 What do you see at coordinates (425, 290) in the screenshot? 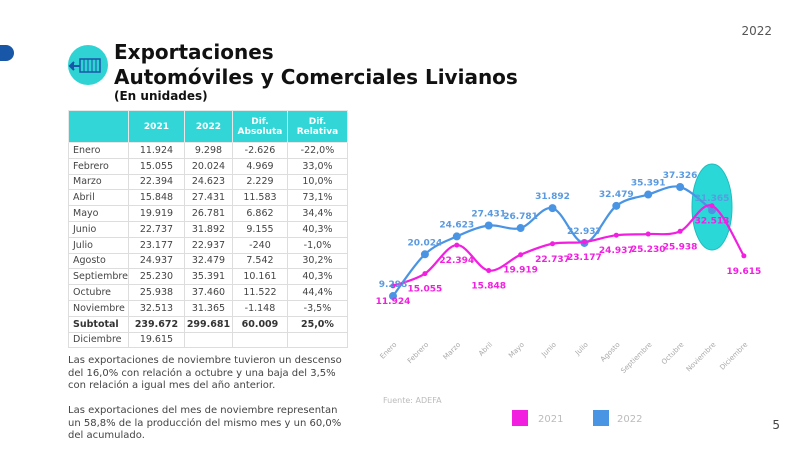
I see `data-label-2021: 15.055` at bounding box center [425, 290].